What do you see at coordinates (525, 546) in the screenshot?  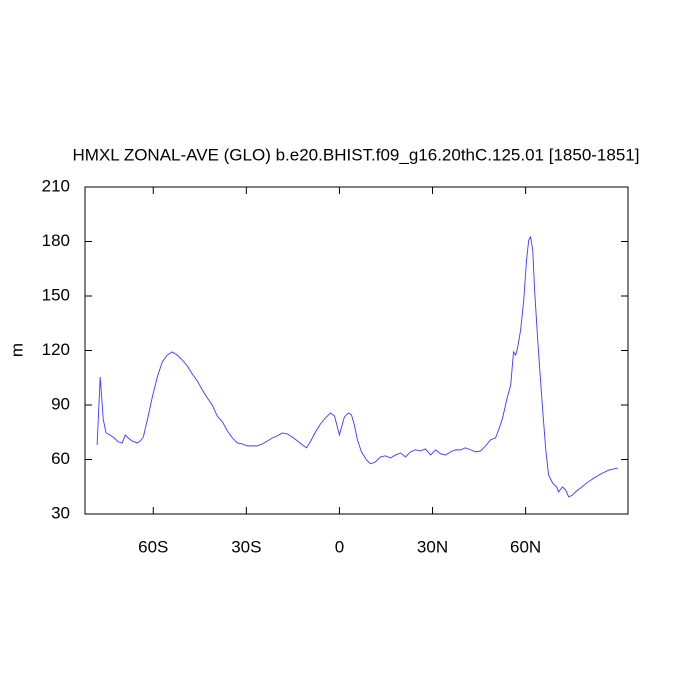 I see `x-tick-label: 60N` at bounding box center [525, 546].